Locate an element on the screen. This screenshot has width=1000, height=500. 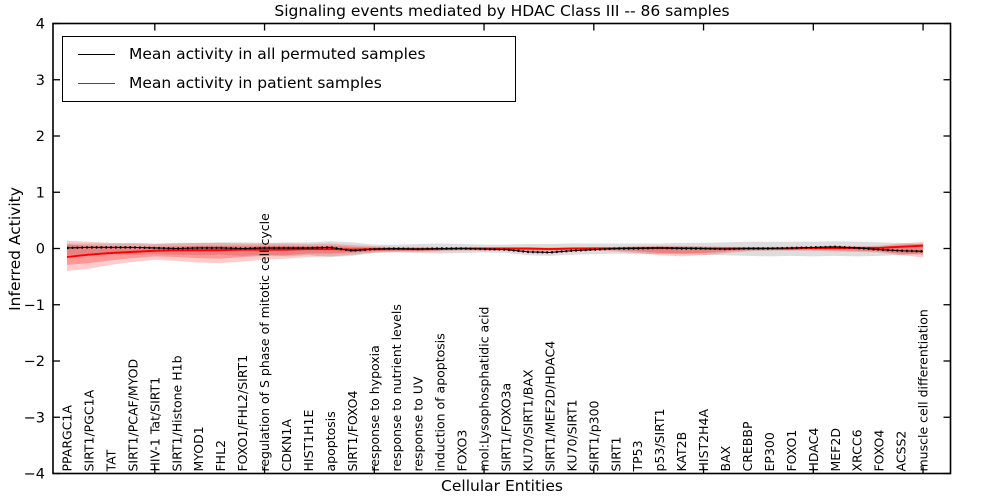
legend-line-permuted-icon is located at coordinates (96, 54).